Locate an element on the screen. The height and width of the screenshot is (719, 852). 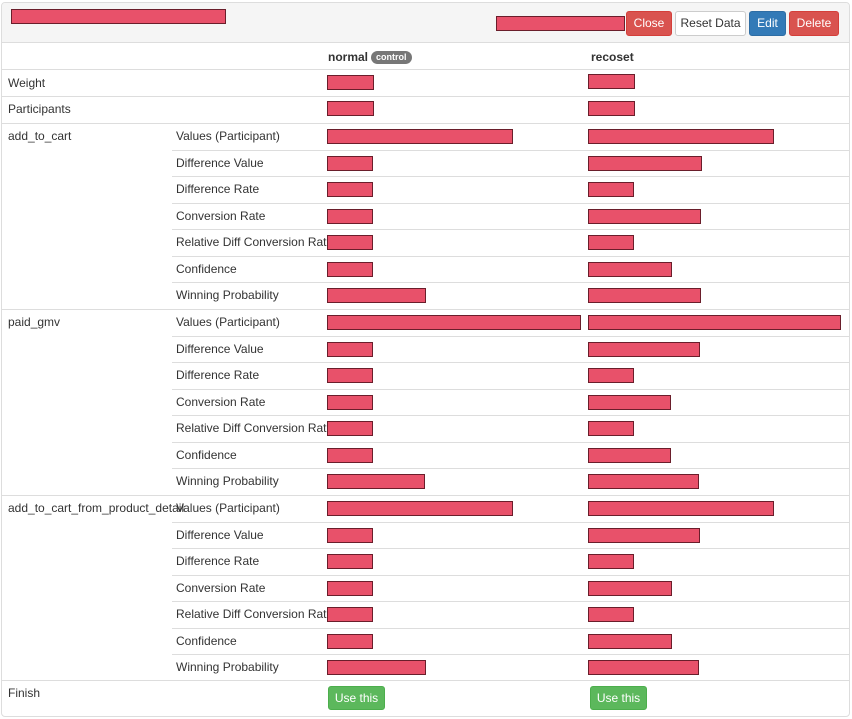
metric-label: add_to_cart is located at coordinates (40, 136).